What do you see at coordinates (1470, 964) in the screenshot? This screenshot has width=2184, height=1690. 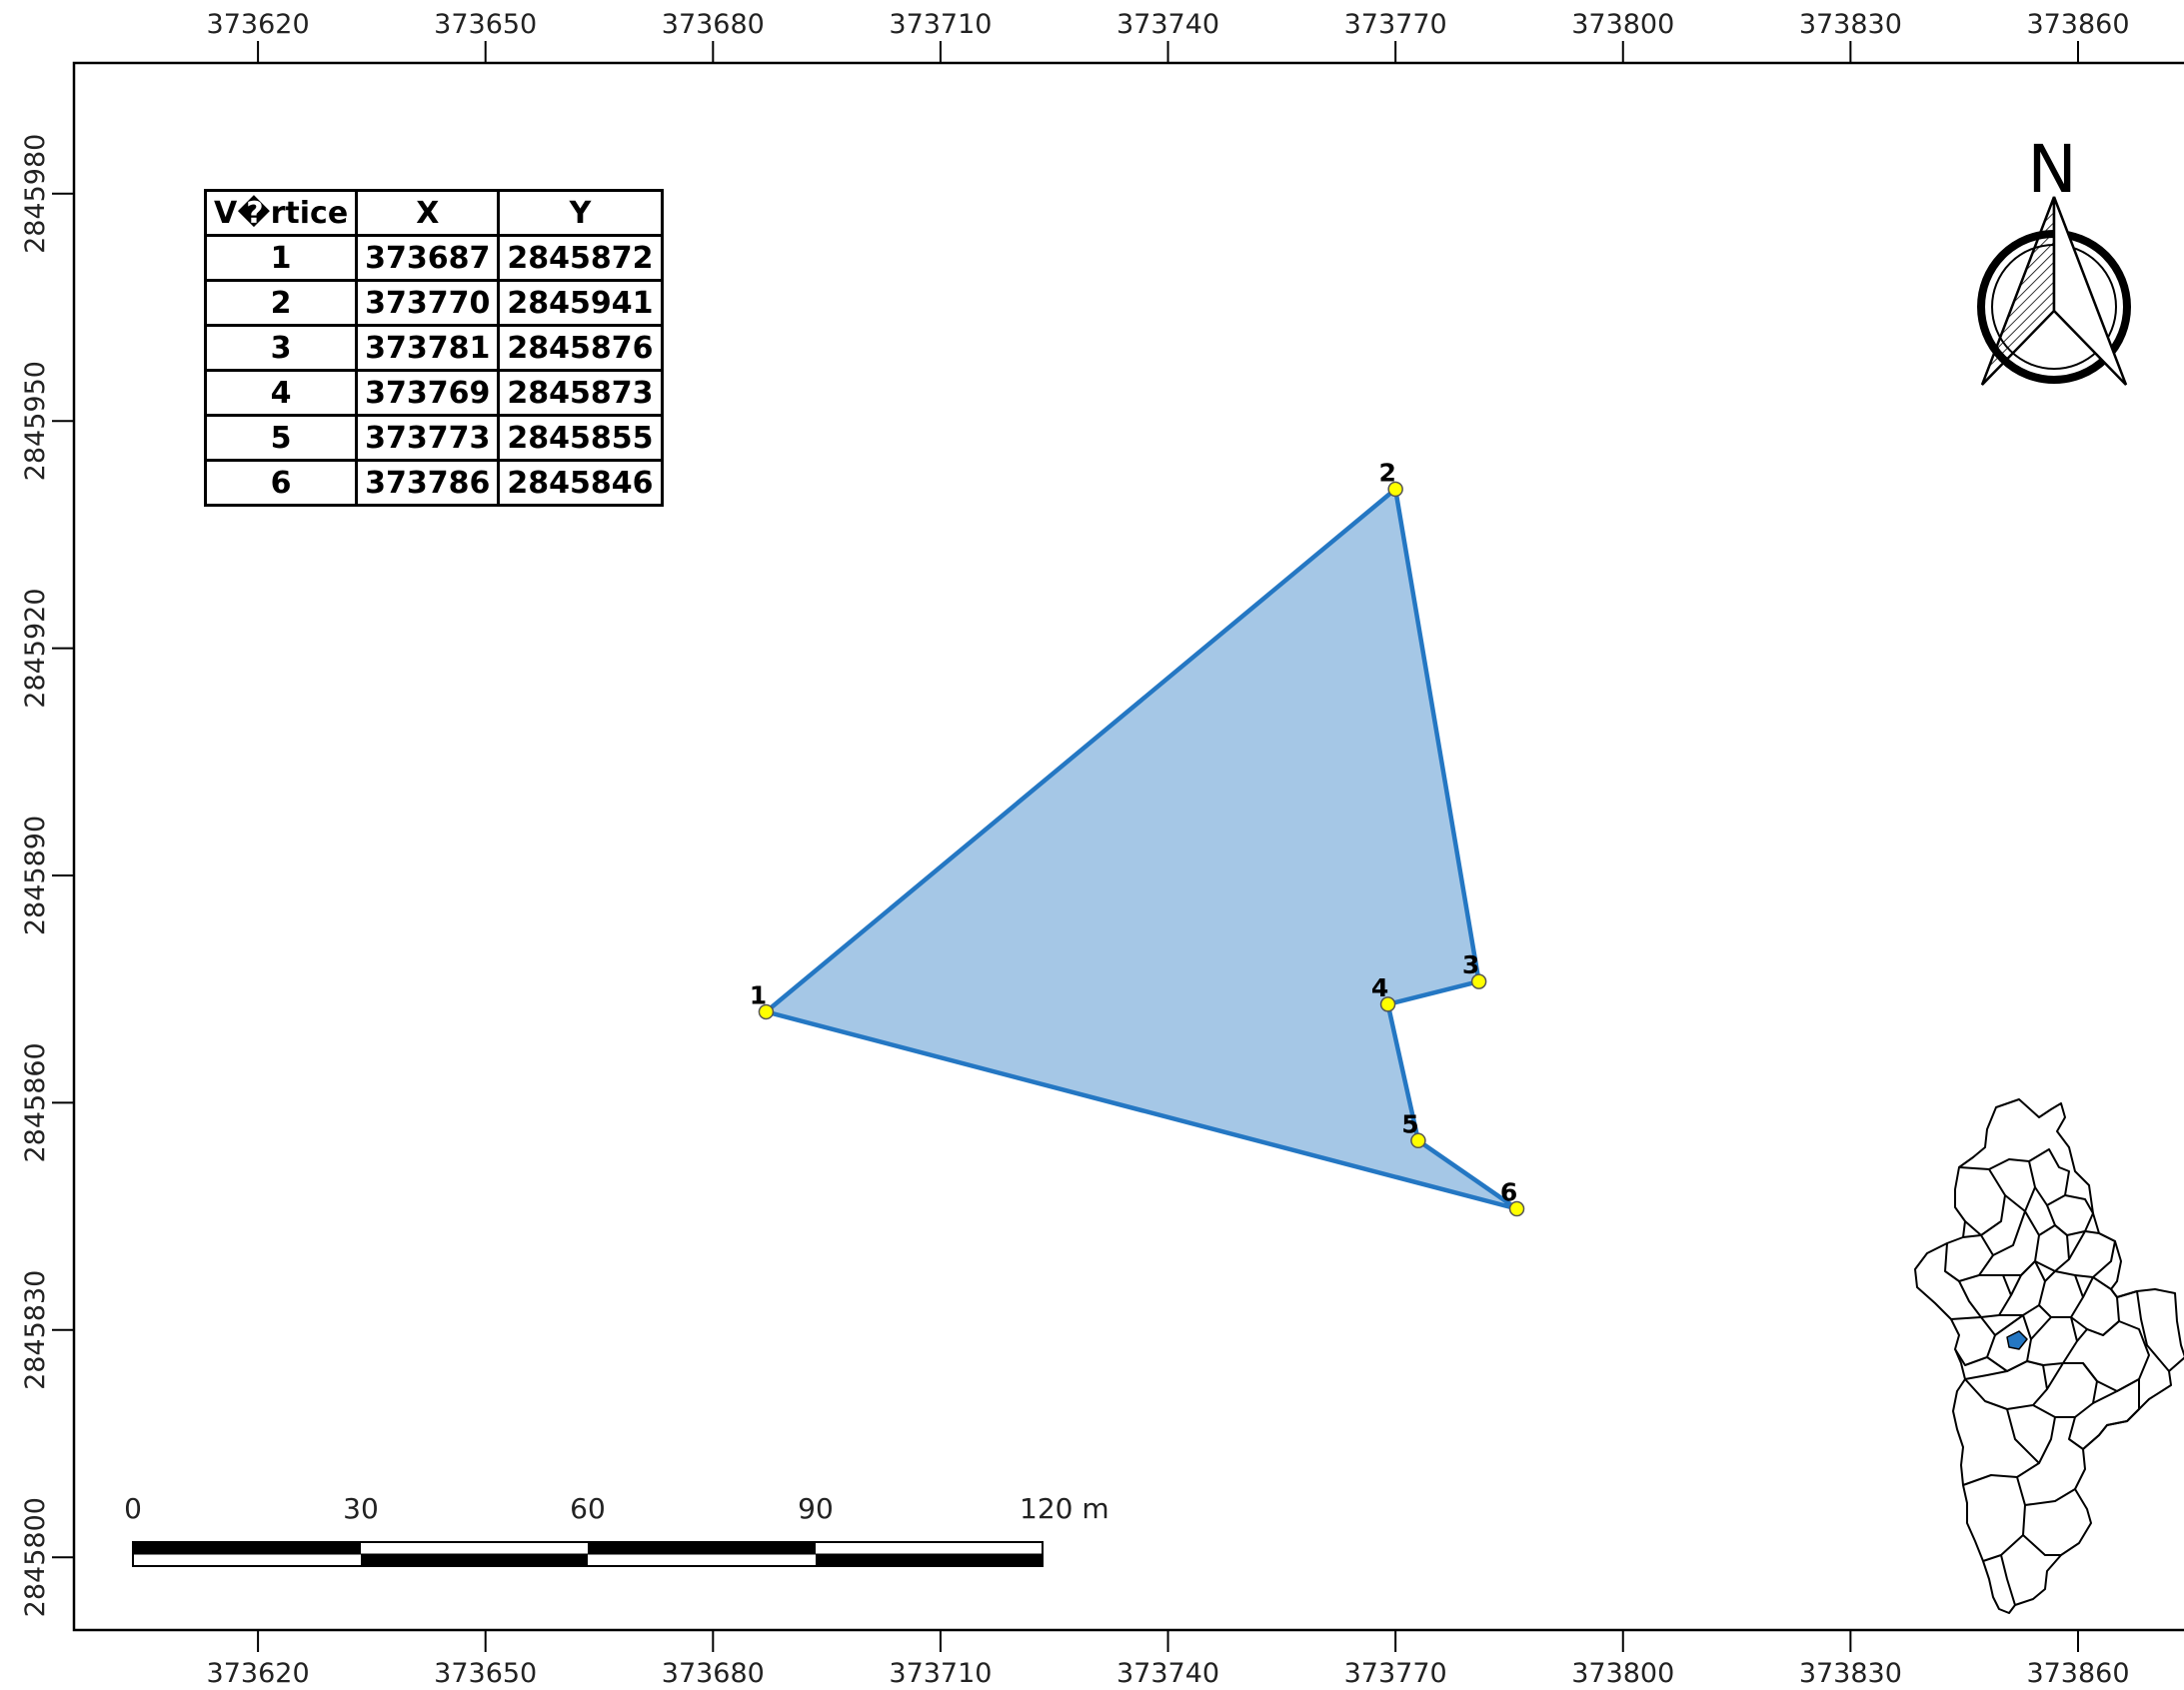 I see `vertex-label: 3` at bounding box center [1470, 964].